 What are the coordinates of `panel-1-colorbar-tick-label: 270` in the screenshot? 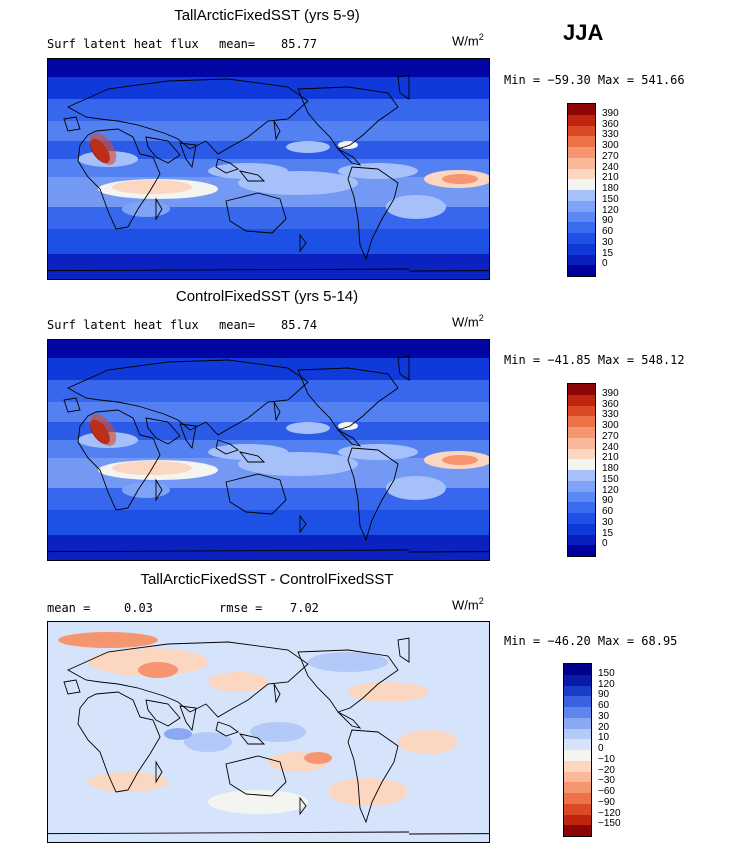 It's located at (610, 156).